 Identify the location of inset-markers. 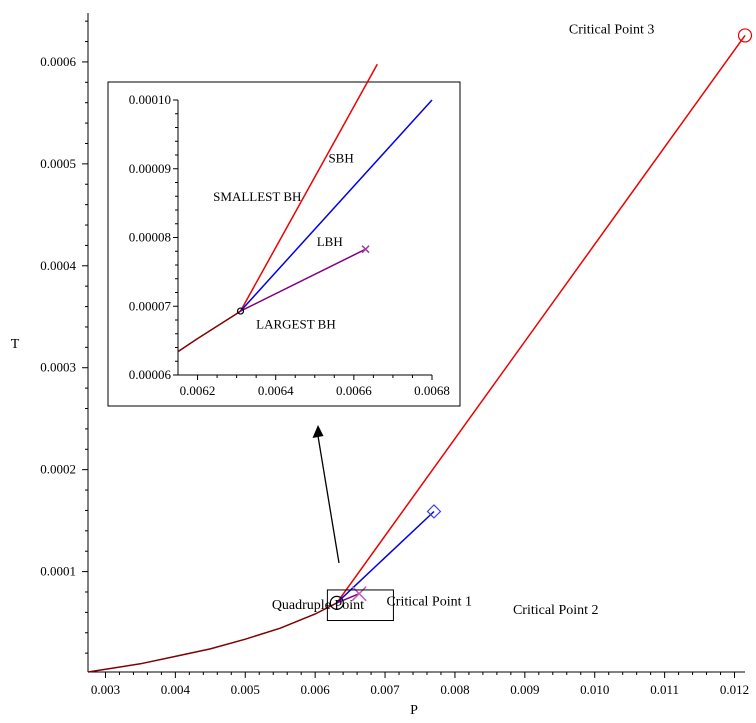
(303, 280).